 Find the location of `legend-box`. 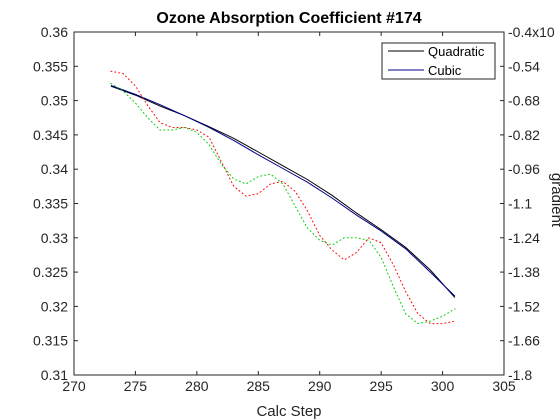

legend-box is located at coordinates (438, 61).